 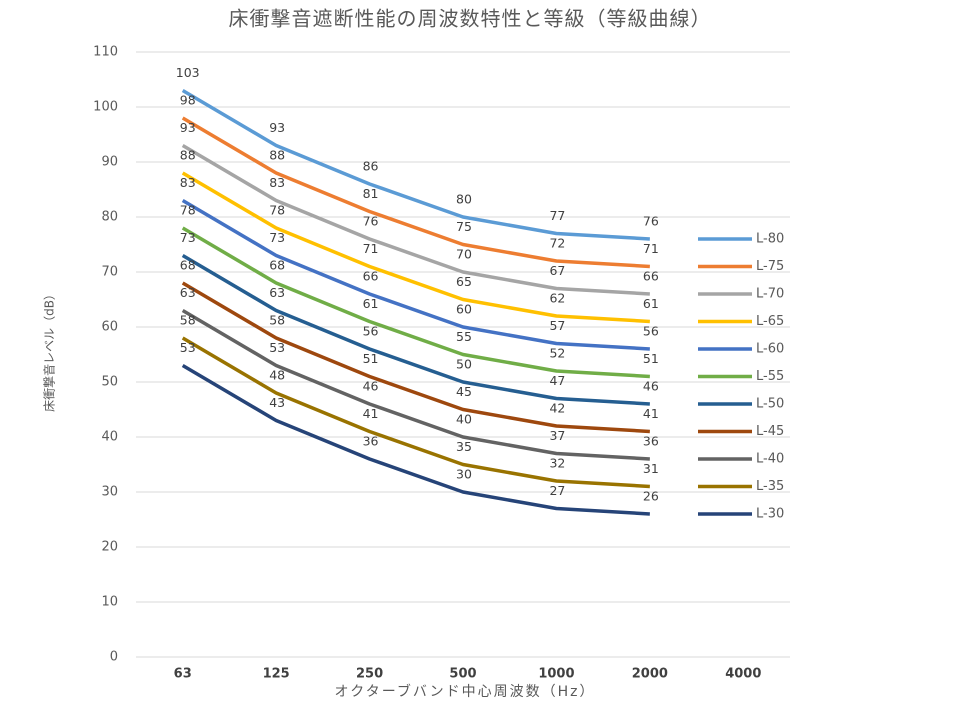 What do you see at coordinates (188, 100) in the screenshot?
I see `data-label: 98` at bounding box center [188, 100].